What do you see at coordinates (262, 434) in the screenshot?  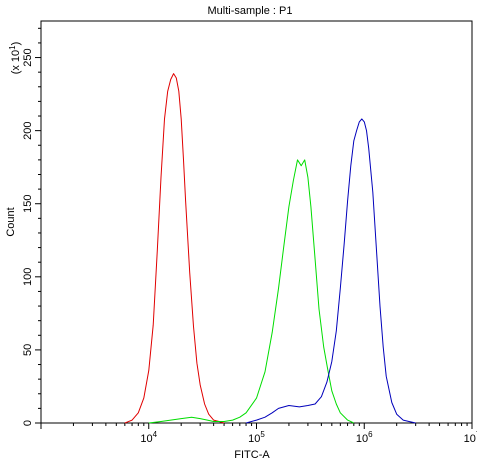 I see `x-tick-exp: 5` at bounding box center [262, 434].